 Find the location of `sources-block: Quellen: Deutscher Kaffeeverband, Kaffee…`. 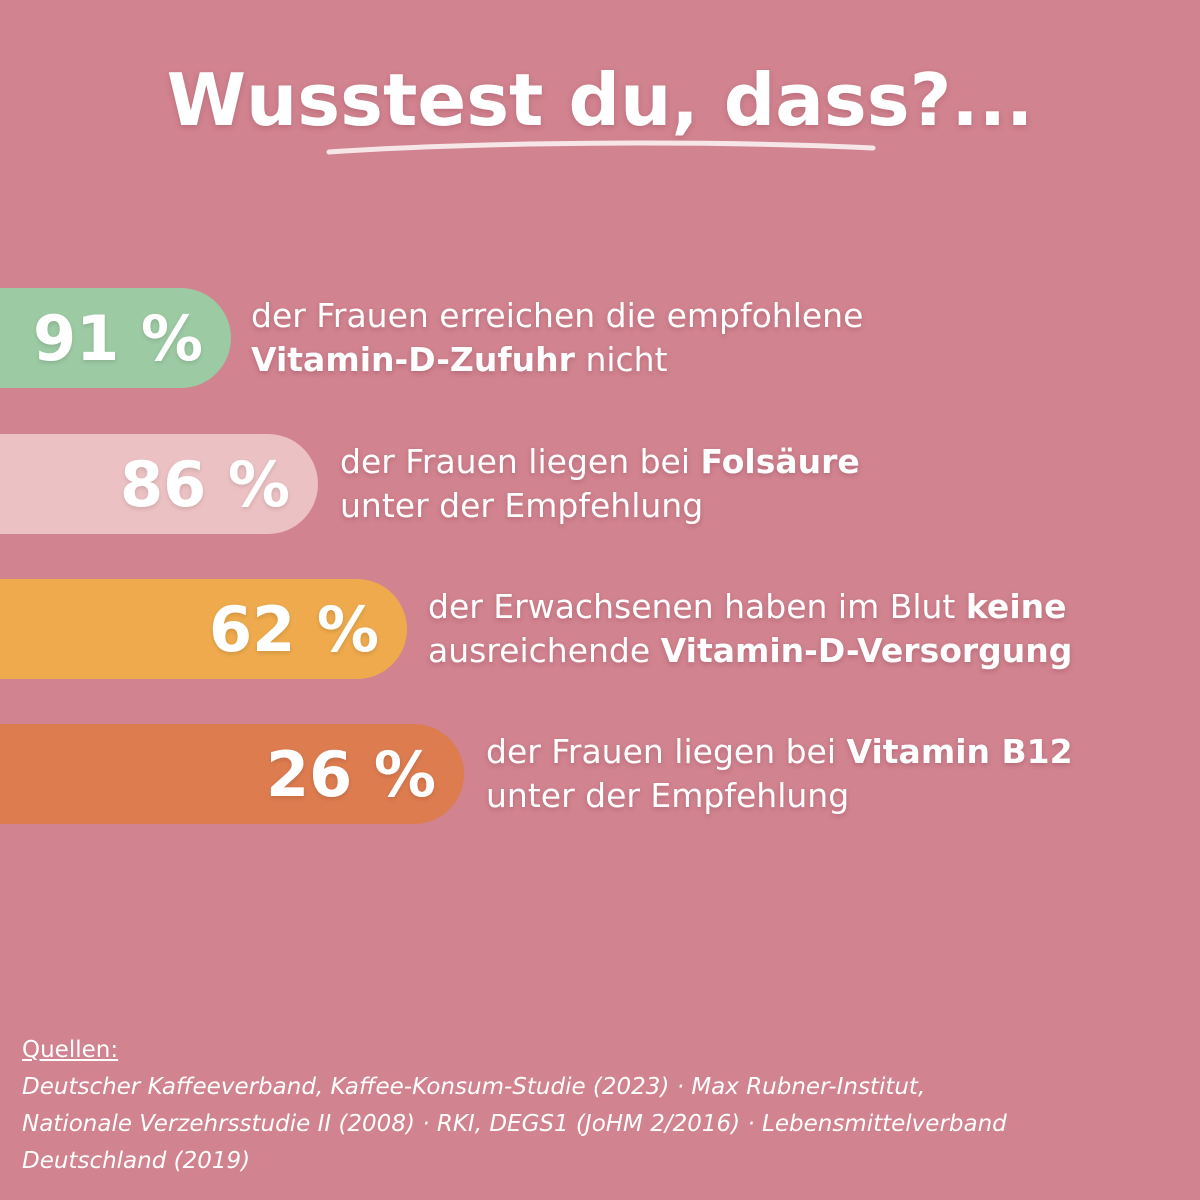

sources-block: Quellen: Deutscher Kaffeeverband, Kaffee… is located at coordinates (602, 1106).